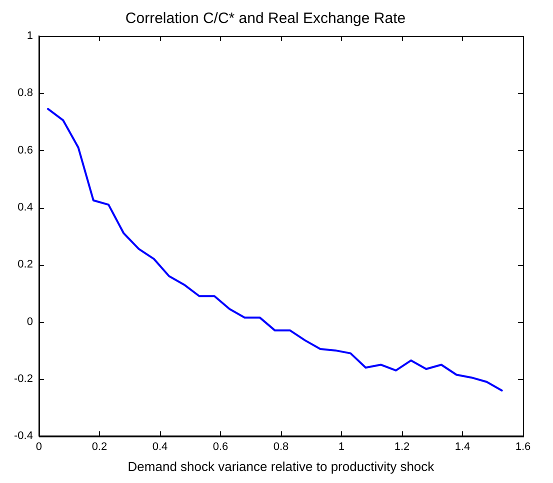 The width and height of the screenshot is (553, 483). What do you see at coordinates (220, 446) in the screenshot?
I see `x-tick-label: 0.6` at bounding box center [220, 446].